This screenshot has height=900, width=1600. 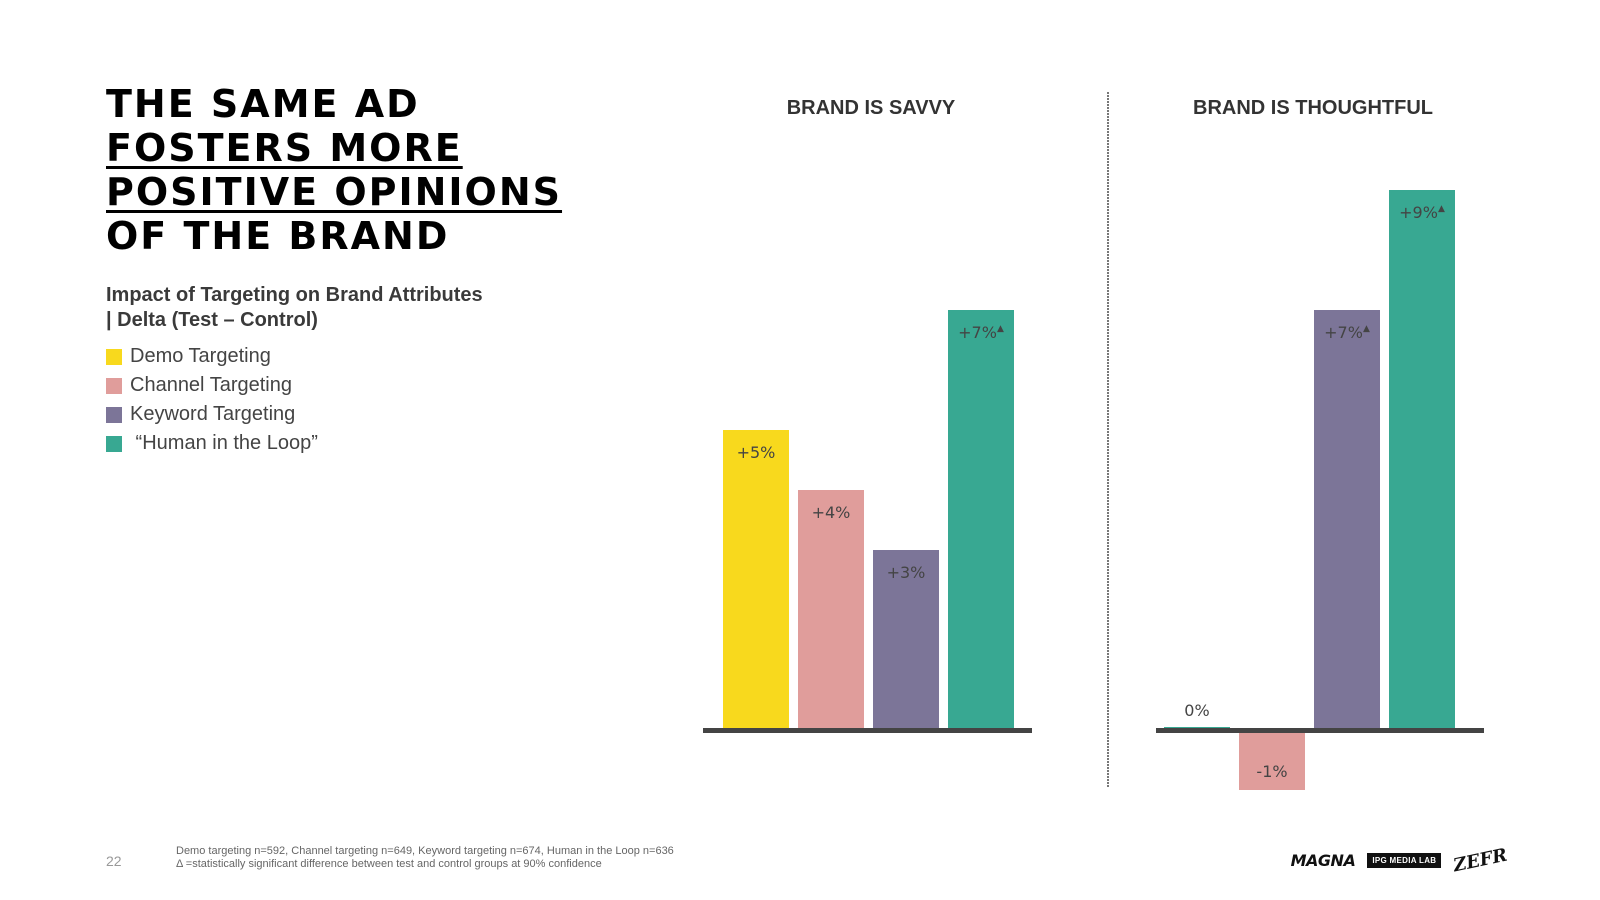 I want to click on subtitle-line: | Delta (Test – Control), so click(x=212, y=320).